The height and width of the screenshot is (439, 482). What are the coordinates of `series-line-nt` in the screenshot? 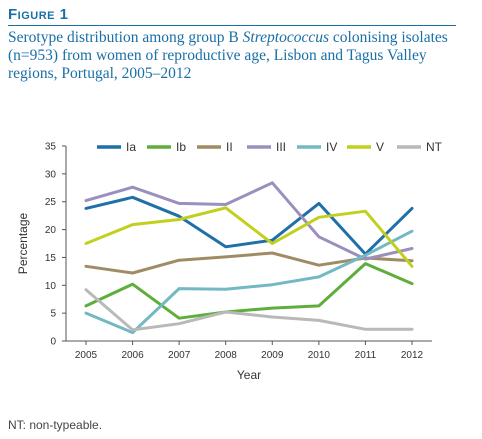 It's located at (249, 310).